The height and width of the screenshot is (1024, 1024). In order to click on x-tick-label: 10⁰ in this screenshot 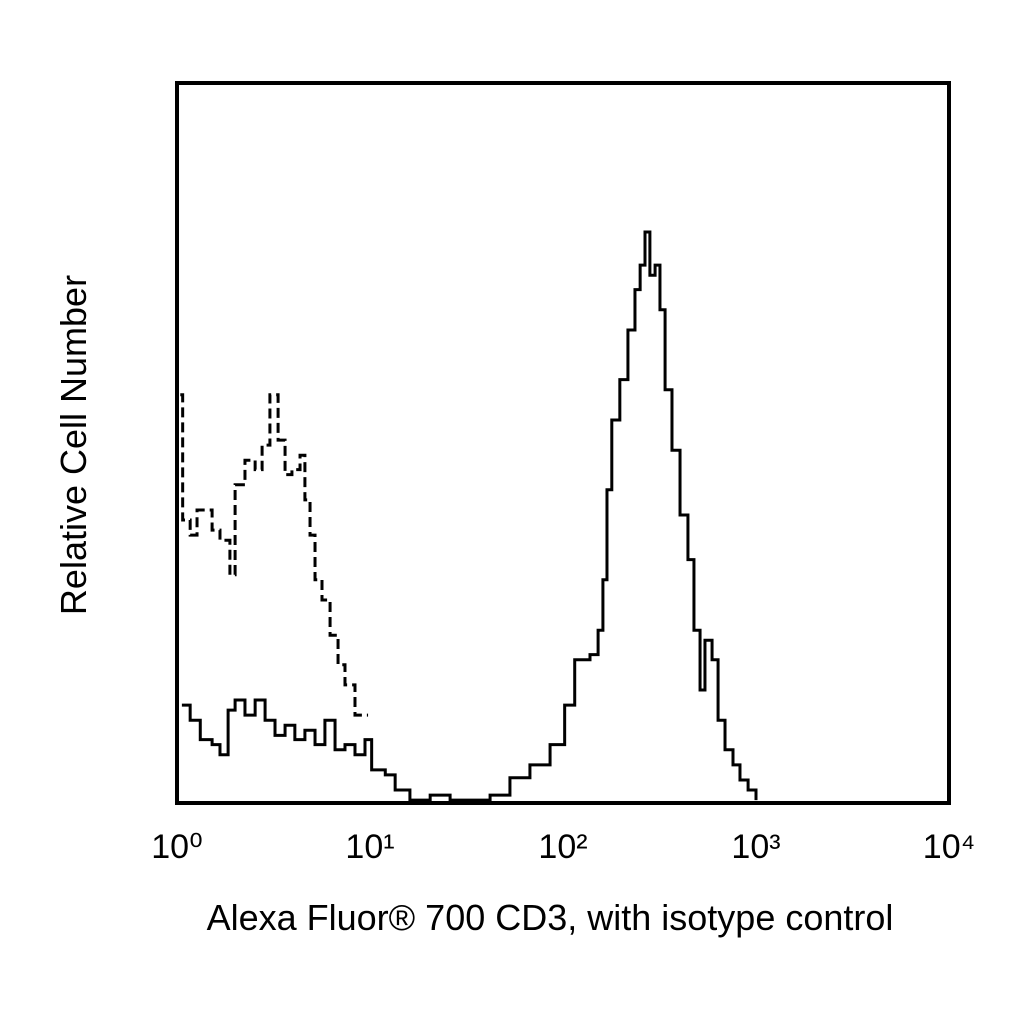, I will do `click(176, 847)`.